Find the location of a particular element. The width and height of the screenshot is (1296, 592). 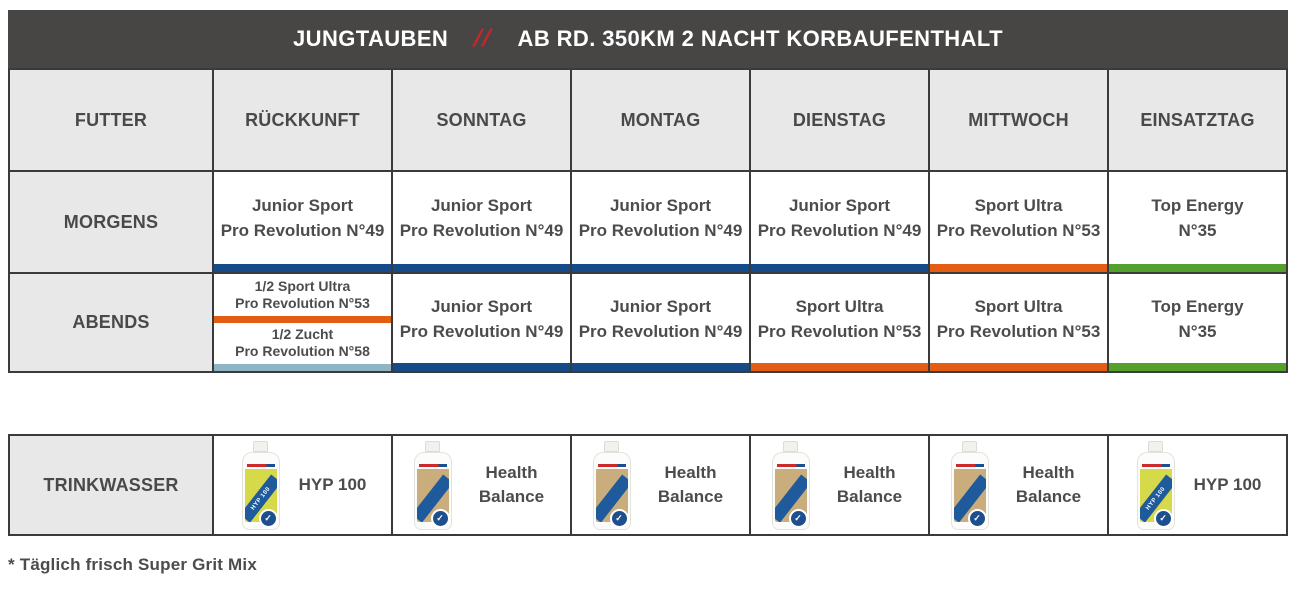

title-category: JUNGTAUBEN is located at coordinates (371, 38).